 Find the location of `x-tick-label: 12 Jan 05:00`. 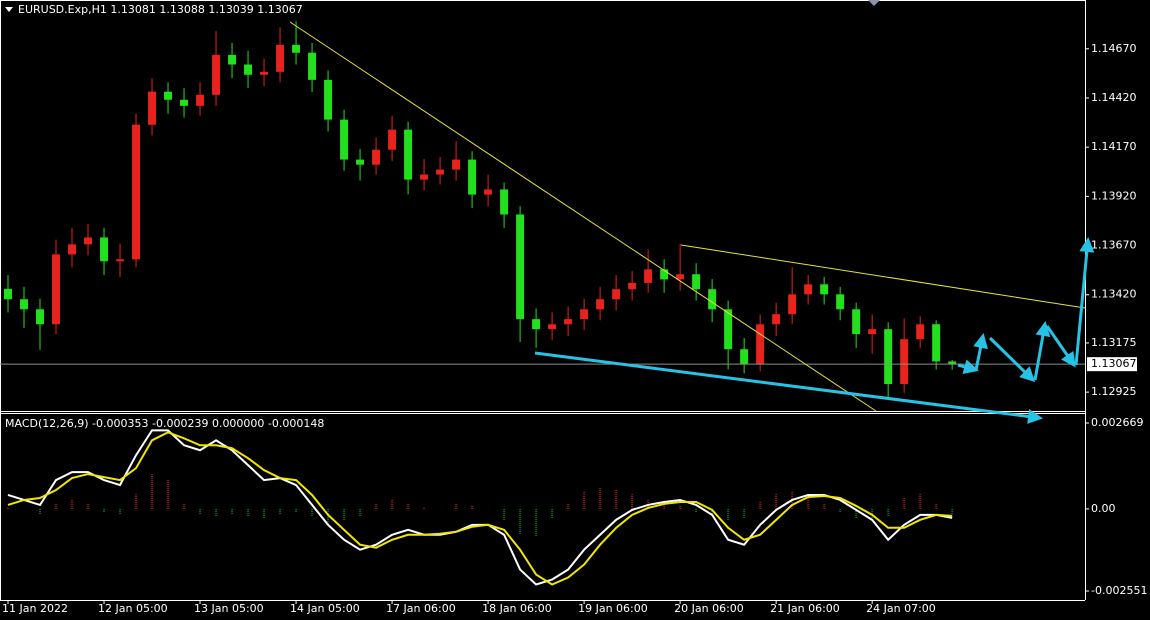

x-tick-label: 12 Jan 05:00 is located at coordinates (133, 608).